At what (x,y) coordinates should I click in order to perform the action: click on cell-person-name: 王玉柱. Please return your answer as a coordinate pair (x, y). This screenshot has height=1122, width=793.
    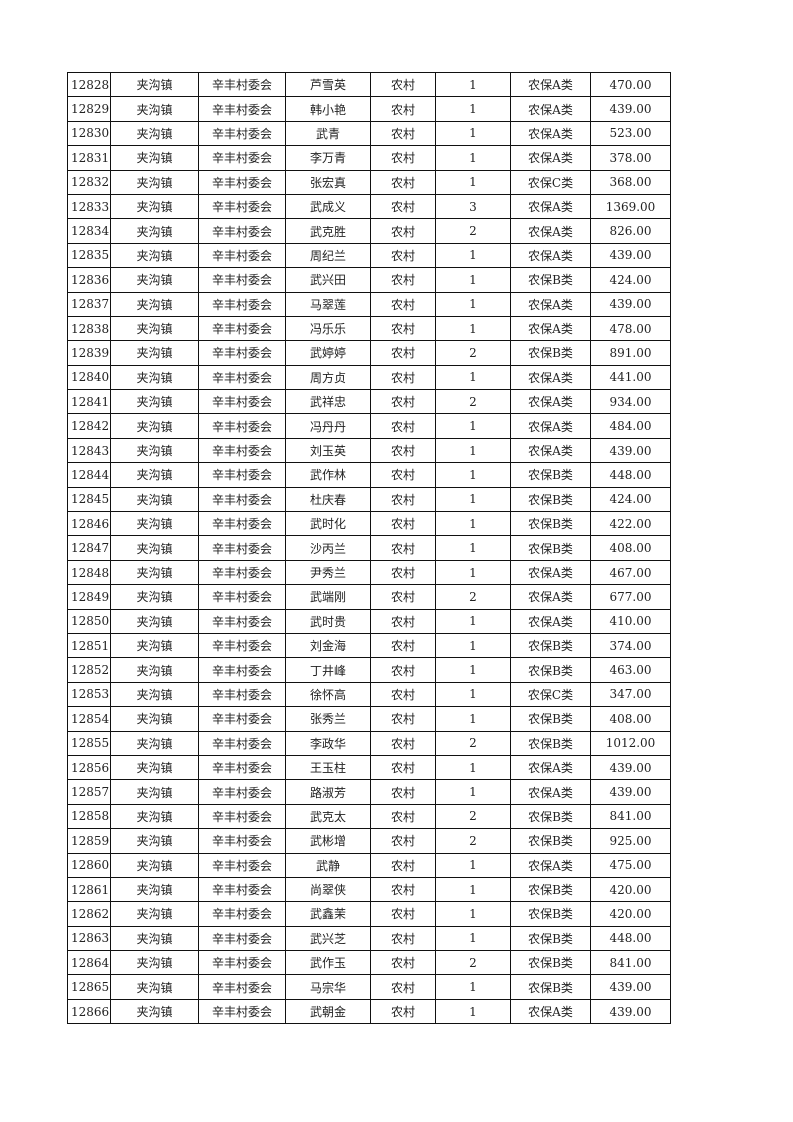
    Looking at the image, I should click on (328, 767).